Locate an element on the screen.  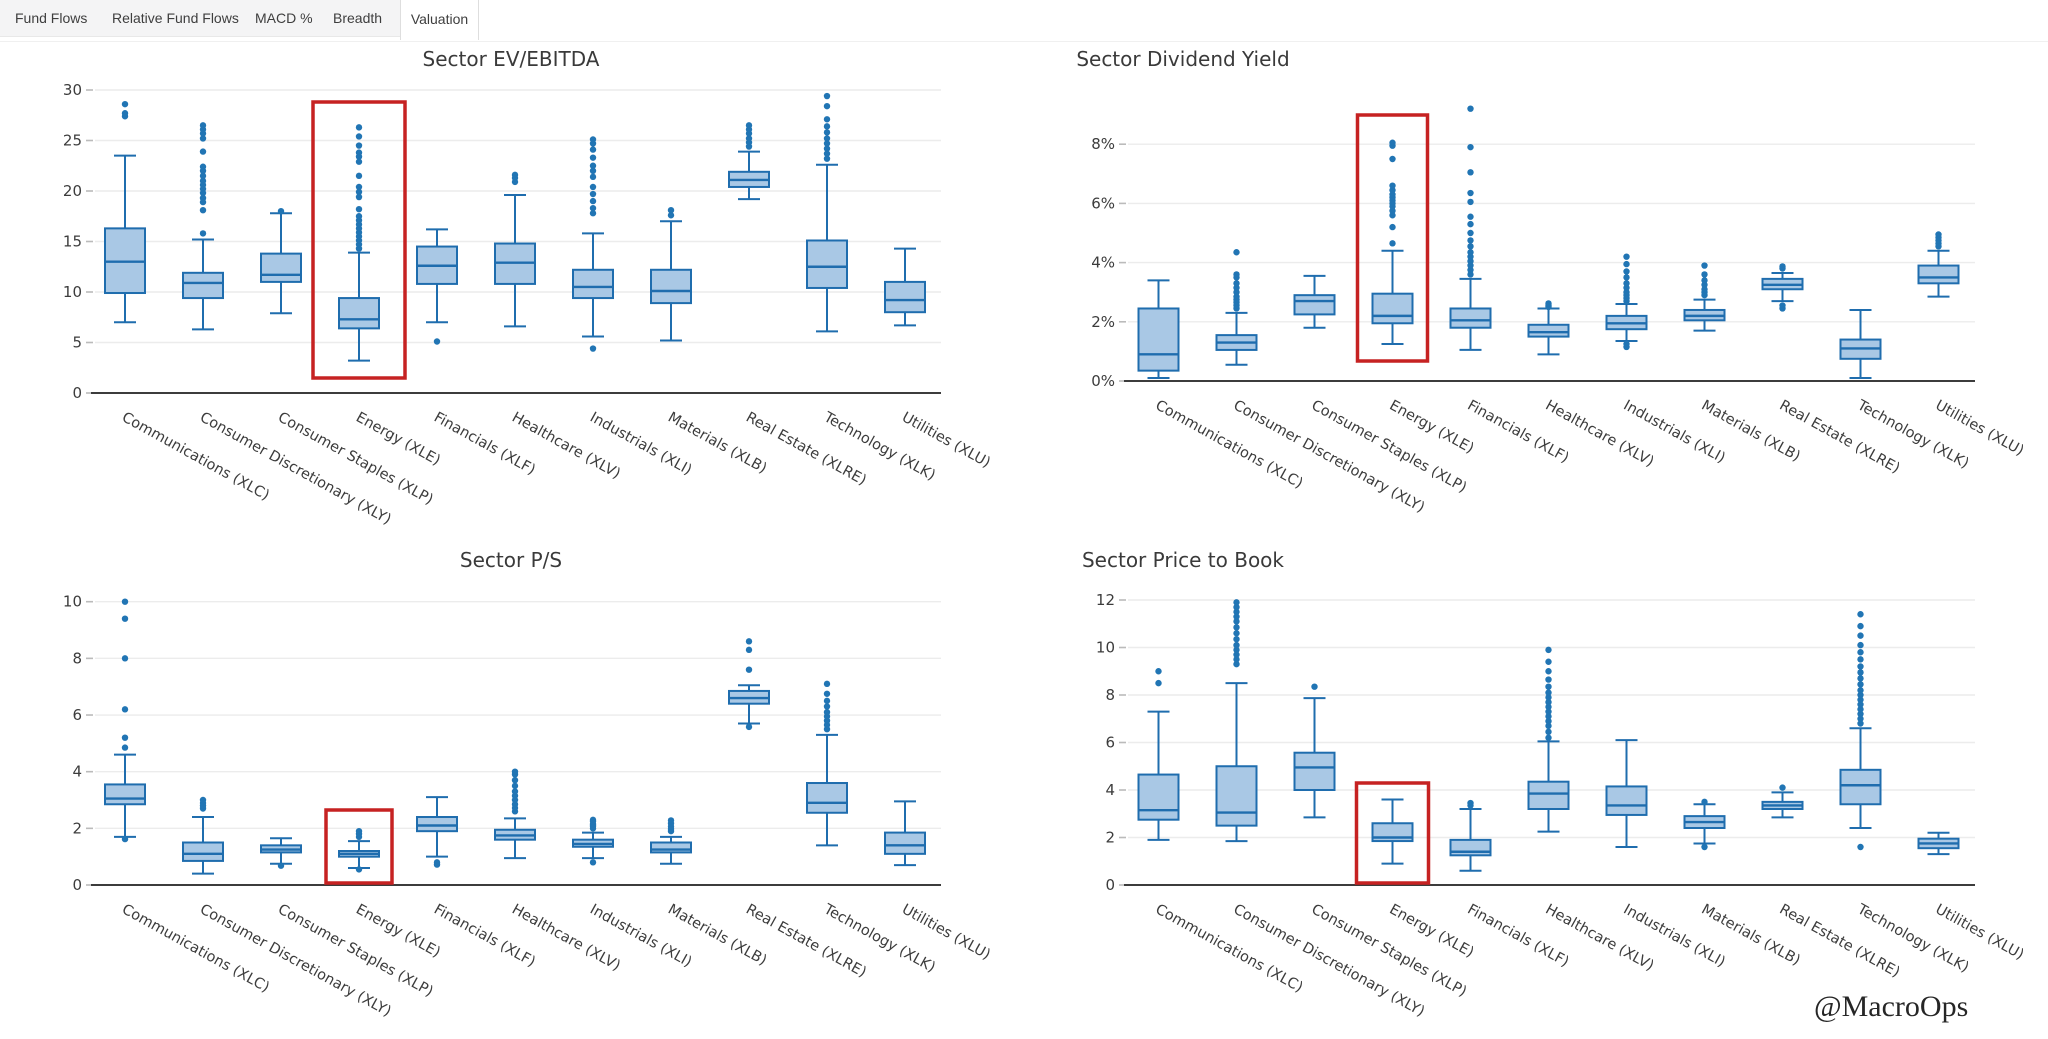
y-tick-label: 8 is located at coordinates (77, 658).